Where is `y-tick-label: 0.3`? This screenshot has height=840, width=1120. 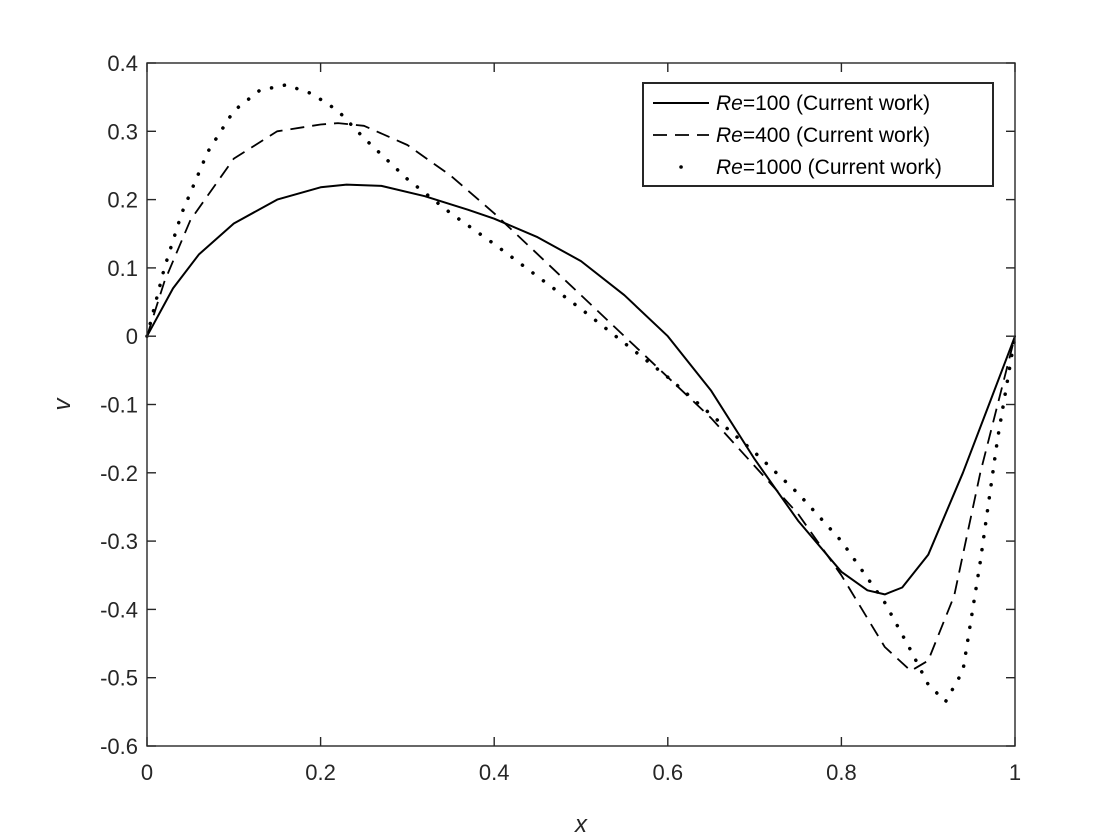 y-tick-label: 0.3 is located at coordinates (122, 131).